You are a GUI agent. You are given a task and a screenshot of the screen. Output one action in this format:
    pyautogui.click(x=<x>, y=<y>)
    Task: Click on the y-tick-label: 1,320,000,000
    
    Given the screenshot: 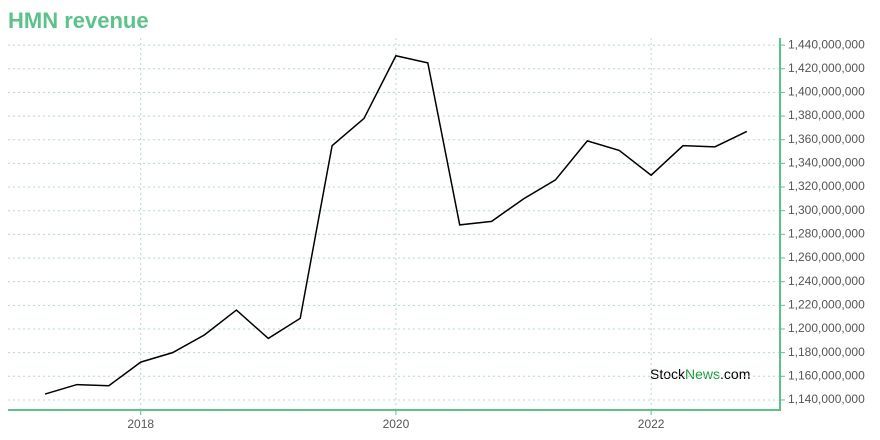 What is the action you would take?
    pyautogui.click(x=826, y=186)
    